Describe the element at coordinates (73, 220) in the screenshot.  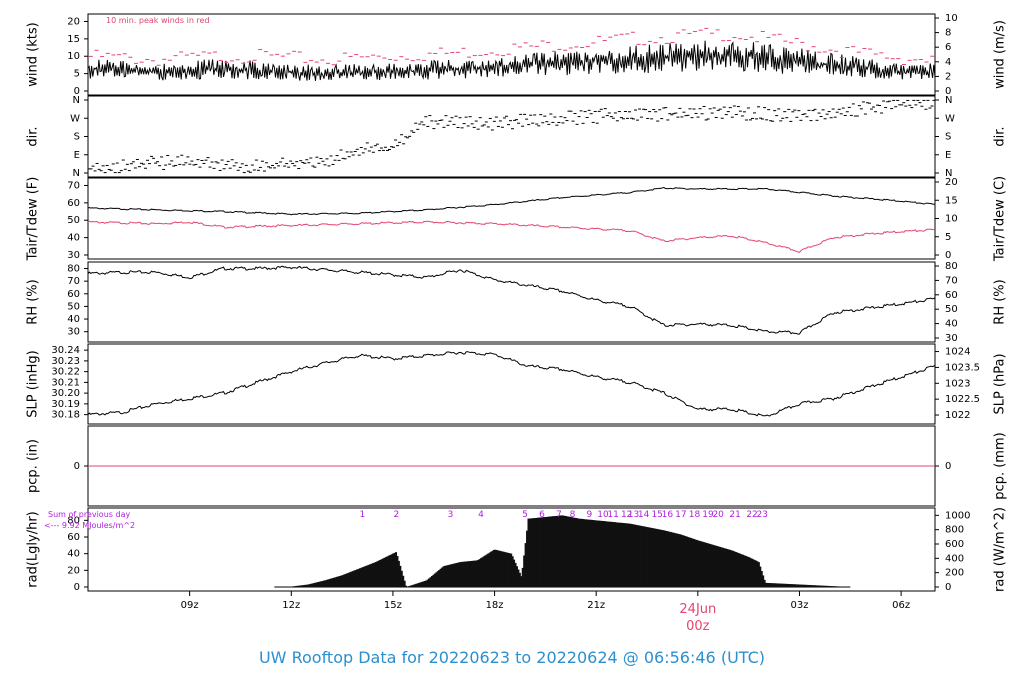
I see `temperature-y-tick-label: 50` at that location.